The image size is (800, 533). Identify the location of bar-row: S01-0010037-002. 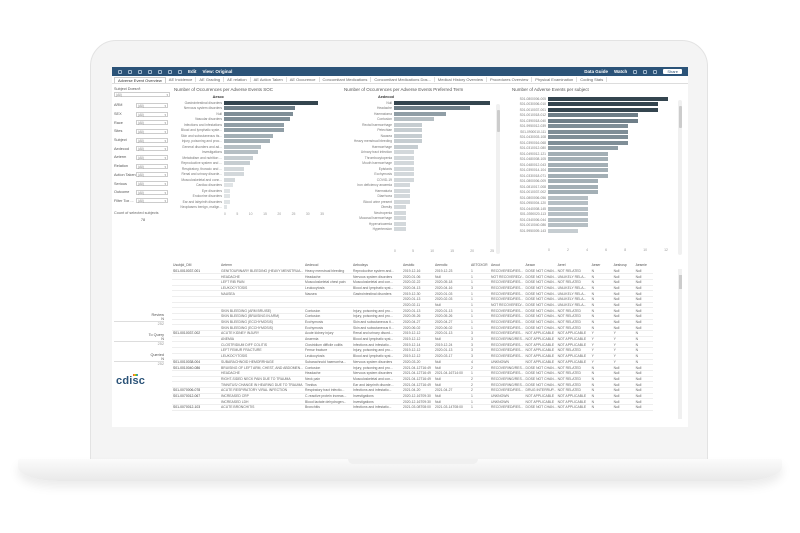
(597, 193).